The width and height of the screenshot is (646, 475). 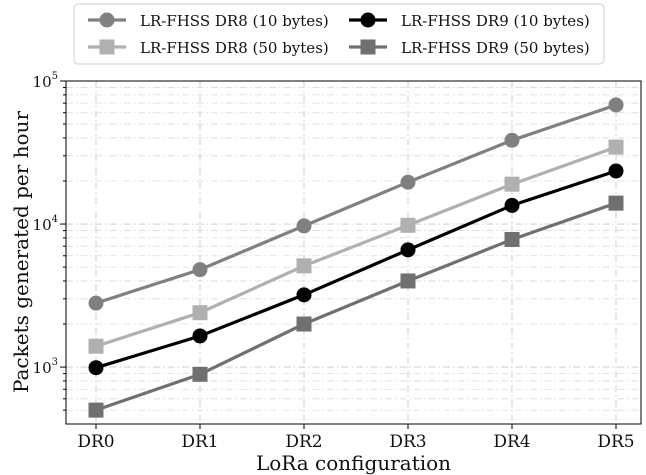 What do you see at coordinates (45, 367) in the screenshot?
I see `y-tick-label: 10³` at bounding box center [45, 367].